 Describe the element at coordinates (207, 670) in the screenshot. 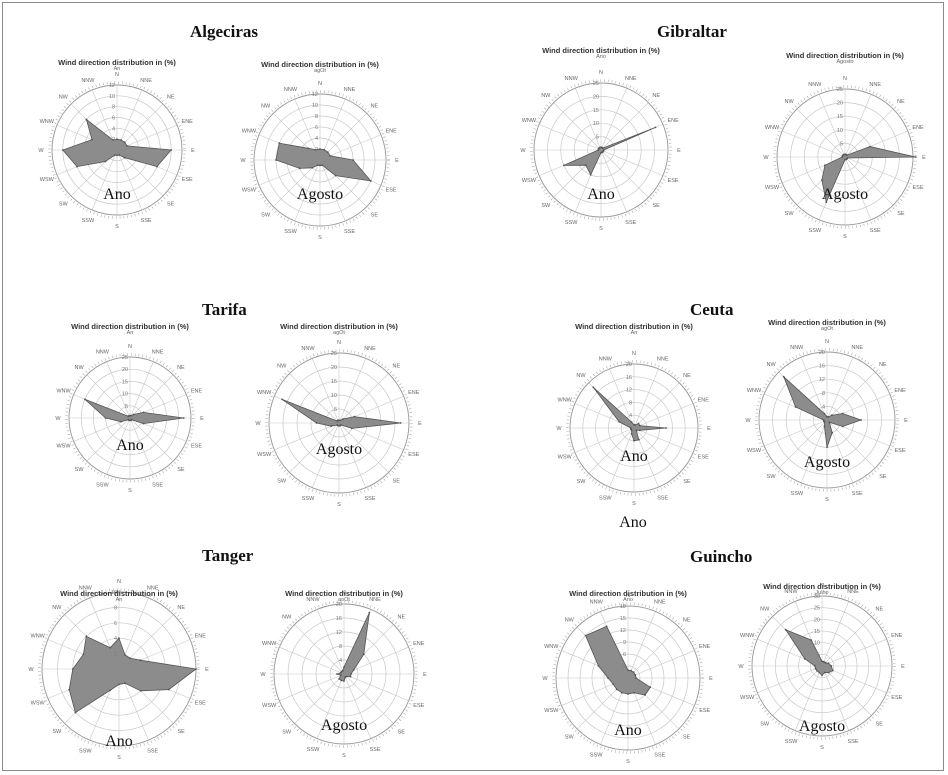

I see `direction-label-e: E` at that location.